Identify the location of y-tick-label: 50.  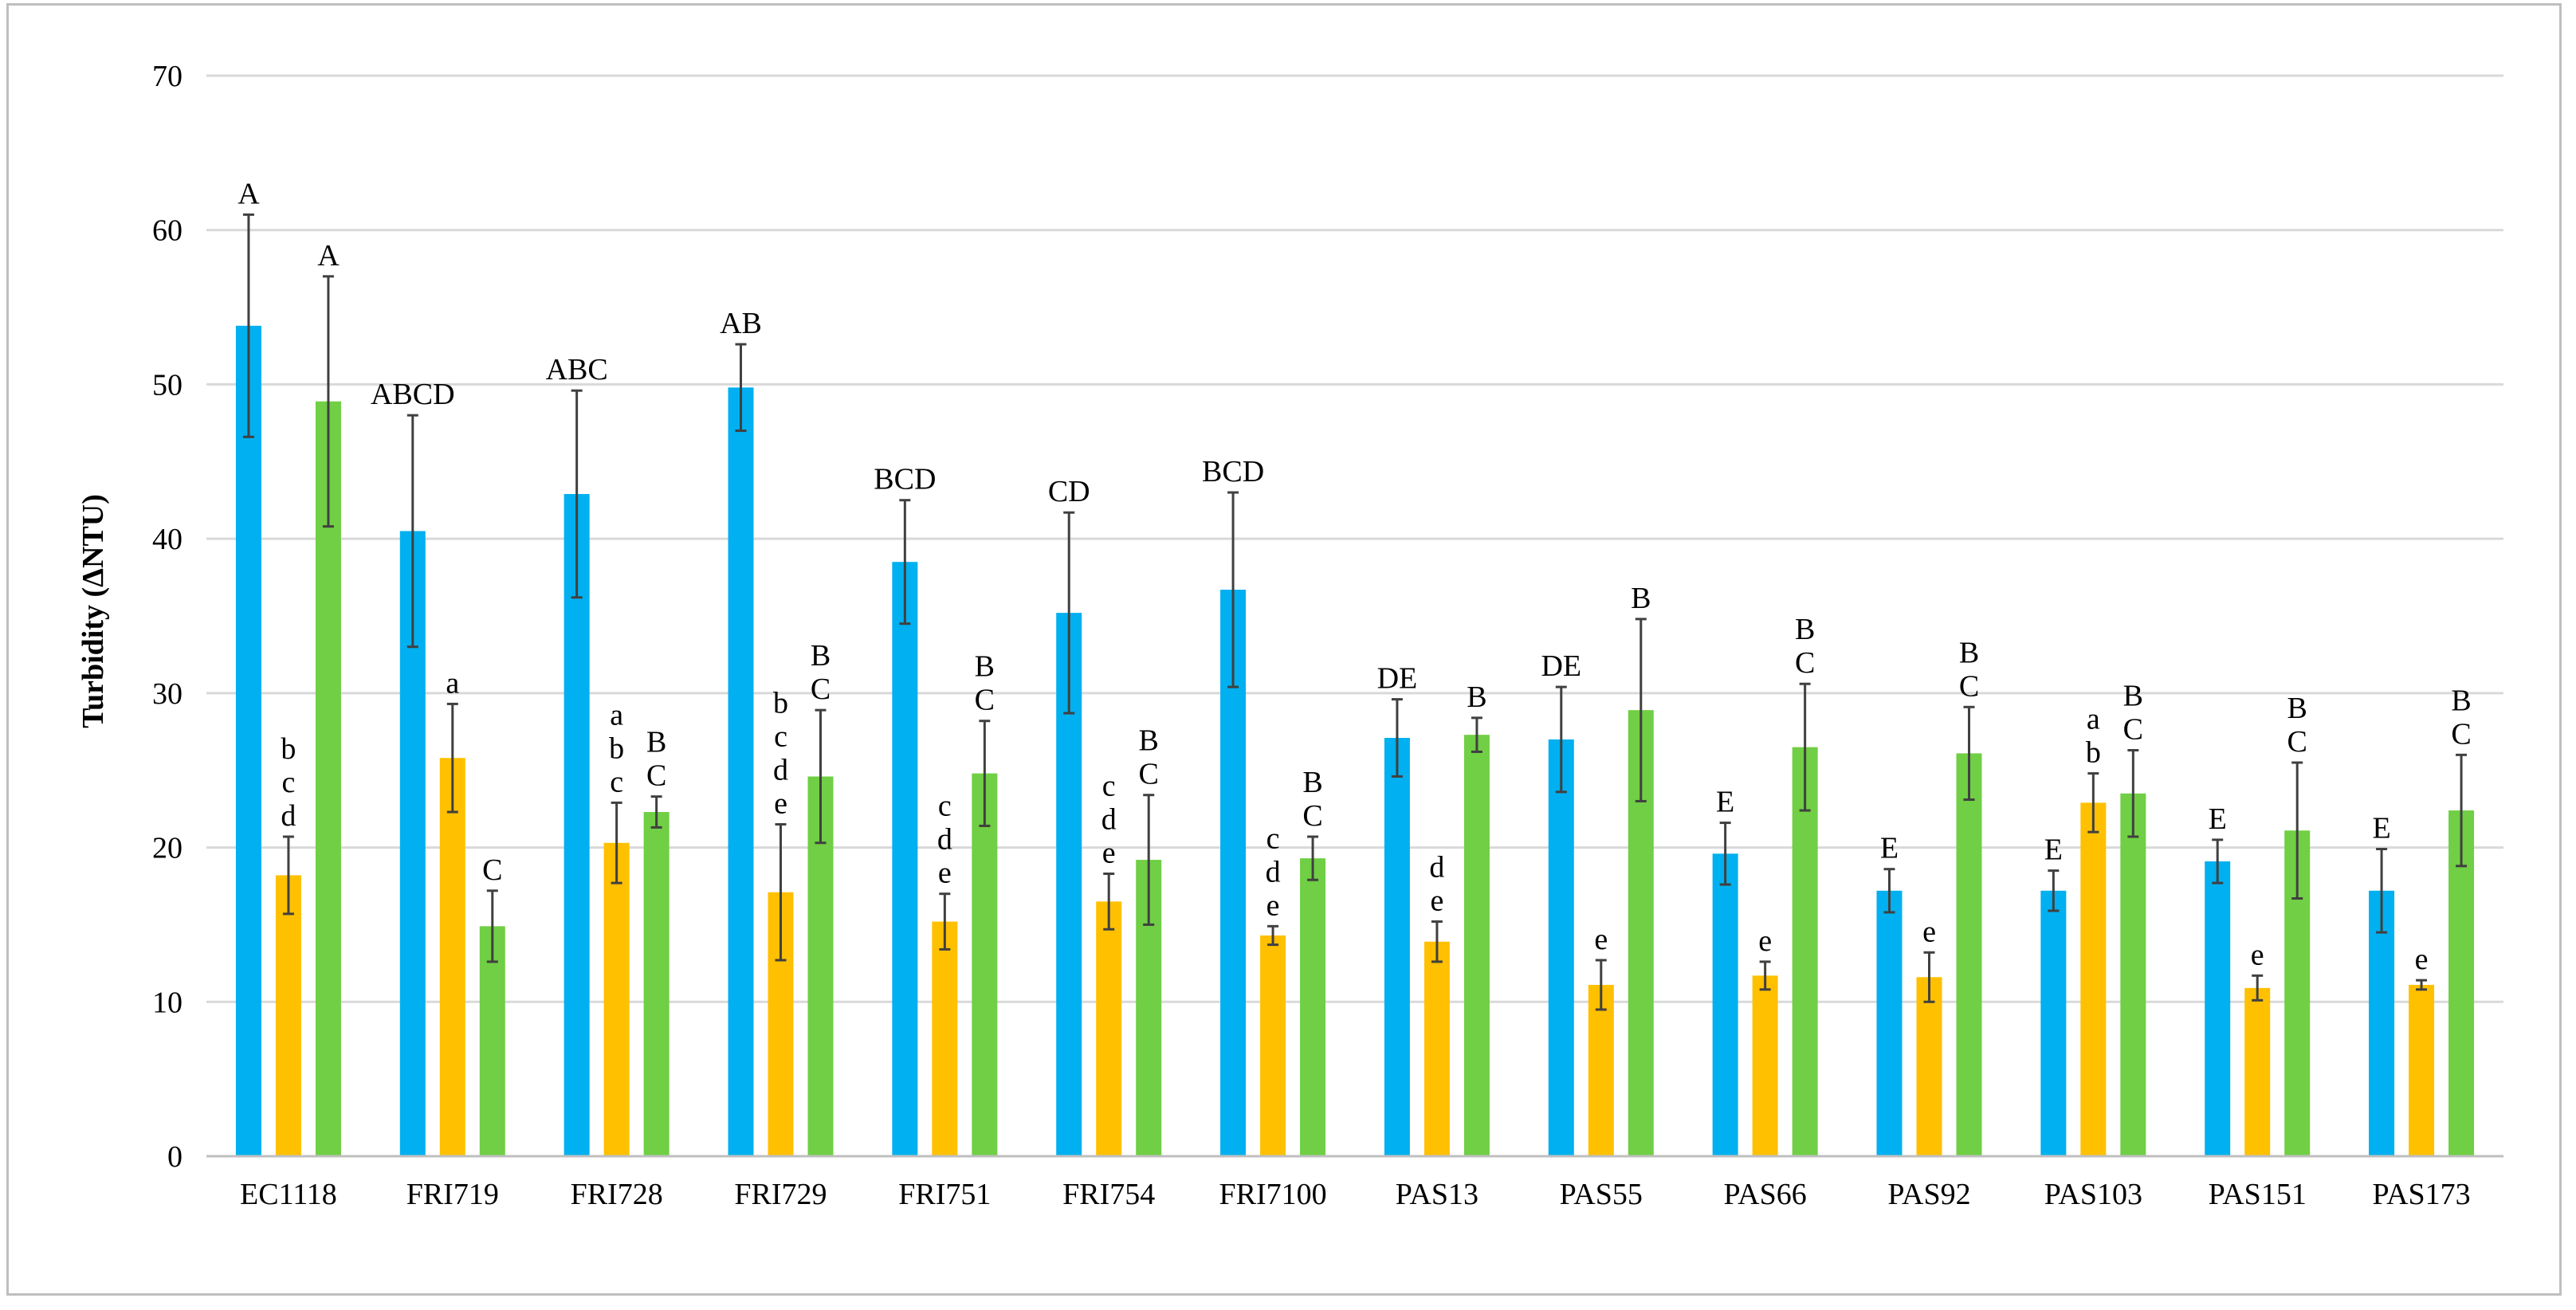
(167, 385).